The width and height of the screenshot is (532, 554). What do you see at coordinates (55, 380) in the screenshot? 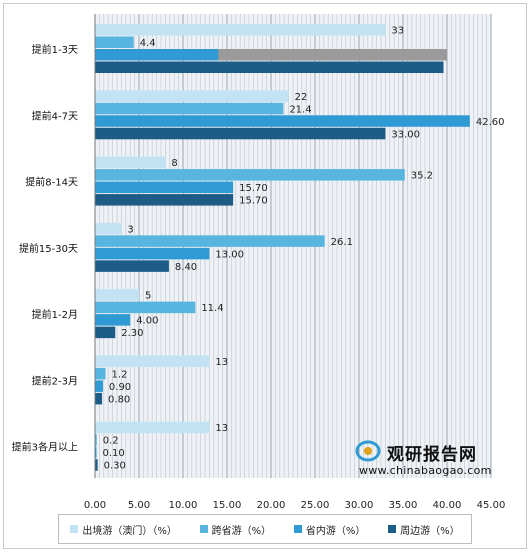
I see `category-label: 提前2-3月` at bounding box center [55, 380].